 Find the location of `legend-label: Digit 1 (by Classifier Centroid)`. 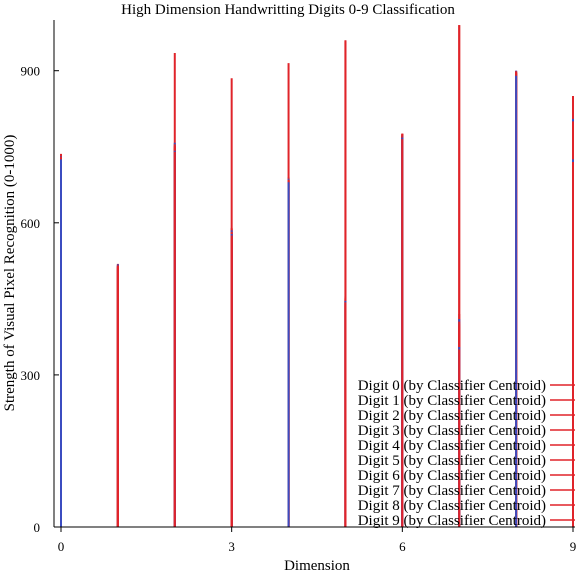

legend-label: Digit 1 (by Classifier Centroid) is located at coordinates (452, 401).